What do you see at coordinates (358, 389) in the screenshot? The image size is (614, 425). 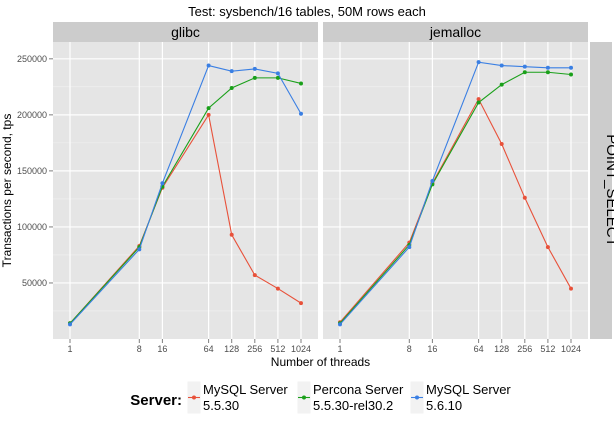 I see `legend-label: Percona Server` at bounding box center [358, 389].